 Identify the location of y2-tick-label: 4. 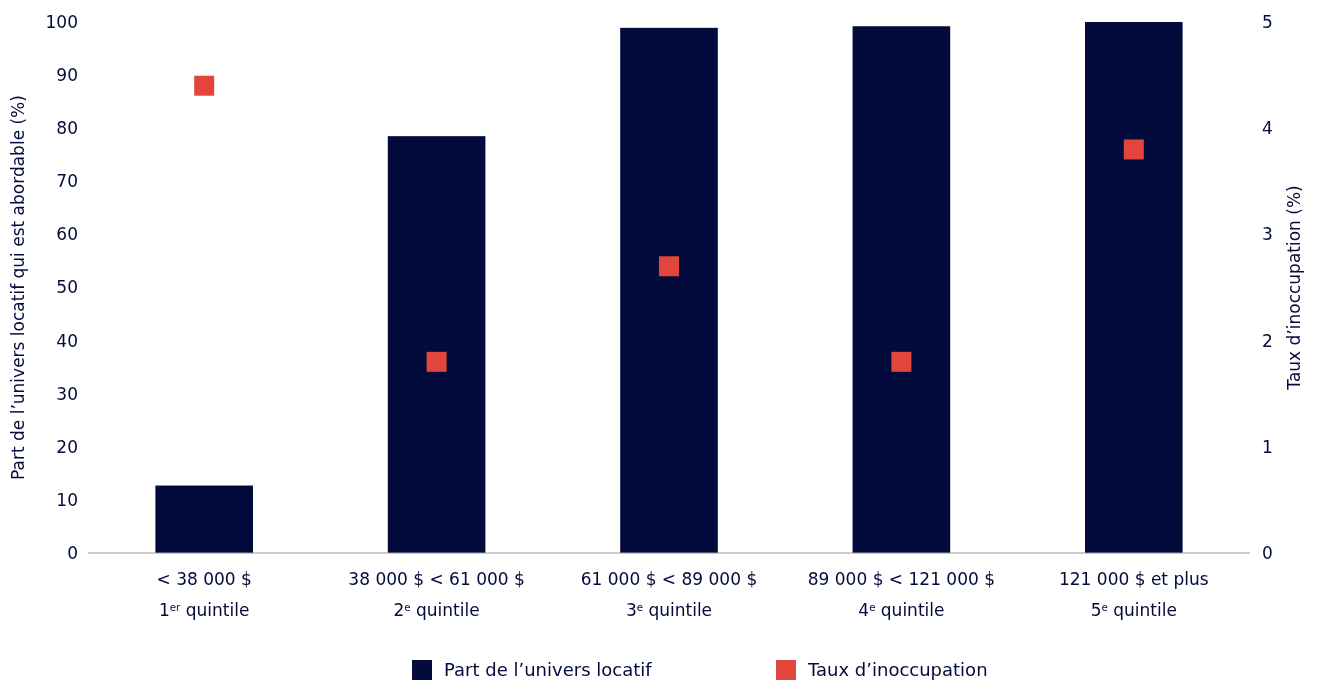
(1267, 128).